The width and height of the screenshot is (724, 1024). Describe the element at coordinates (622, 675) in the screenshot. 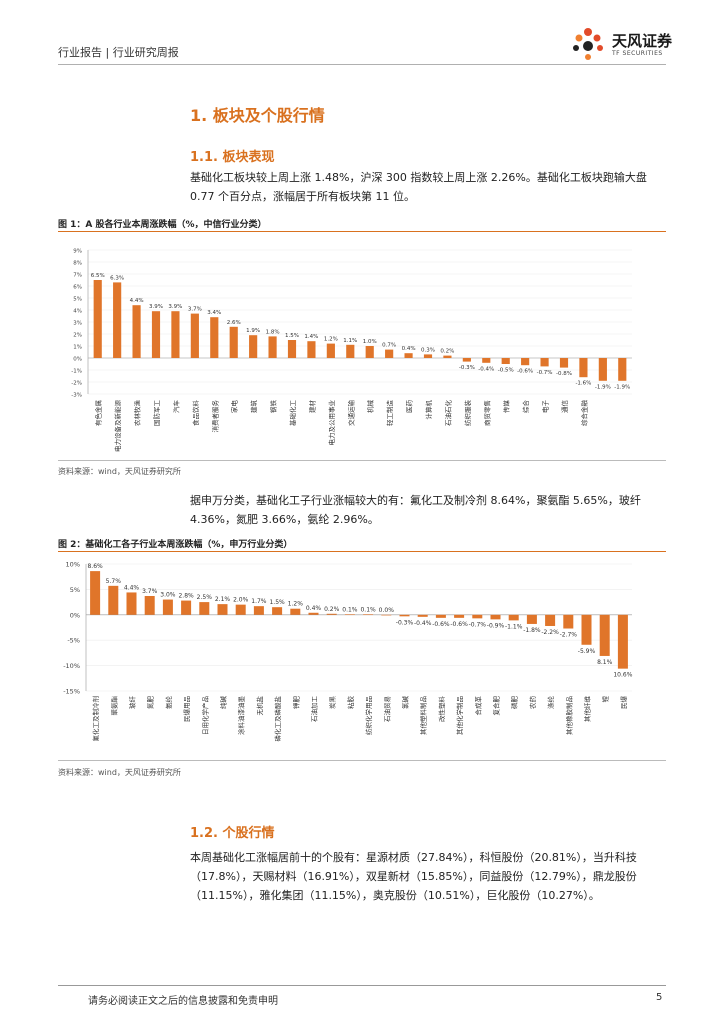

I see `data-label: 10.6%` at that location.